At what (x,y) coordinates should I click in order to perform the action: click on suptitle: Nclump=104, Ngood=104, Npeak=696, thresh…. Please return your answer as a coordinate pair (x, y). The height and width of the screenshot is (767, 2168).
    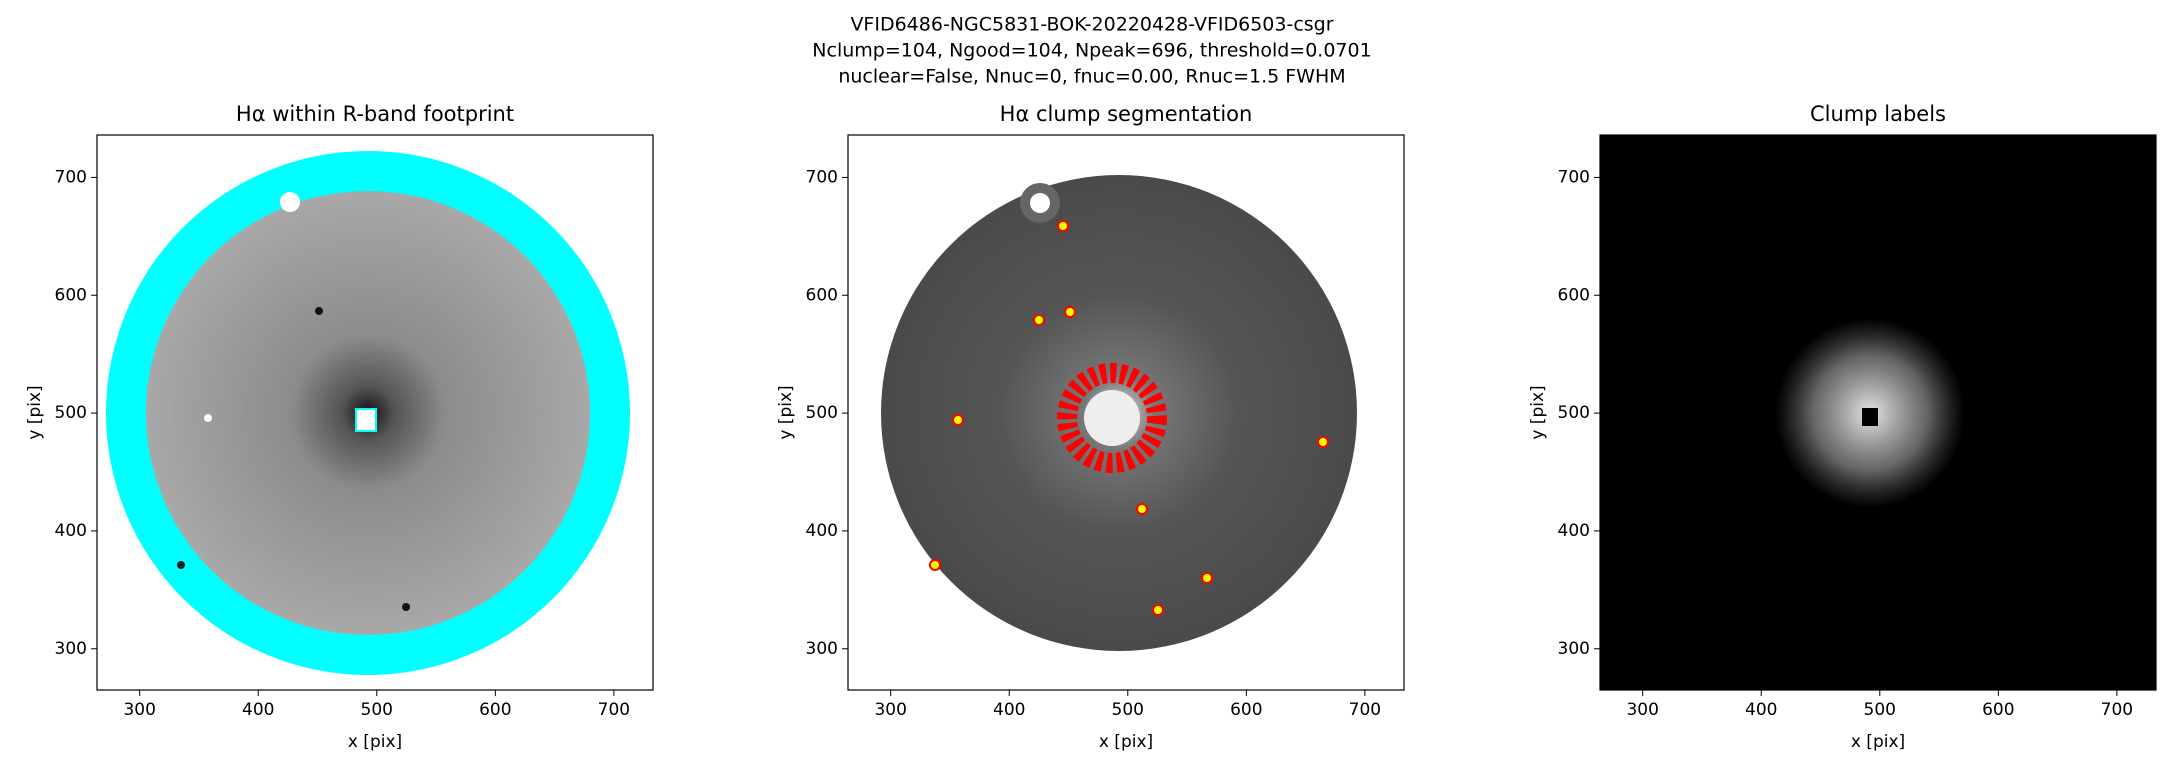
    Looking at the image, I should click on (1091, 51).